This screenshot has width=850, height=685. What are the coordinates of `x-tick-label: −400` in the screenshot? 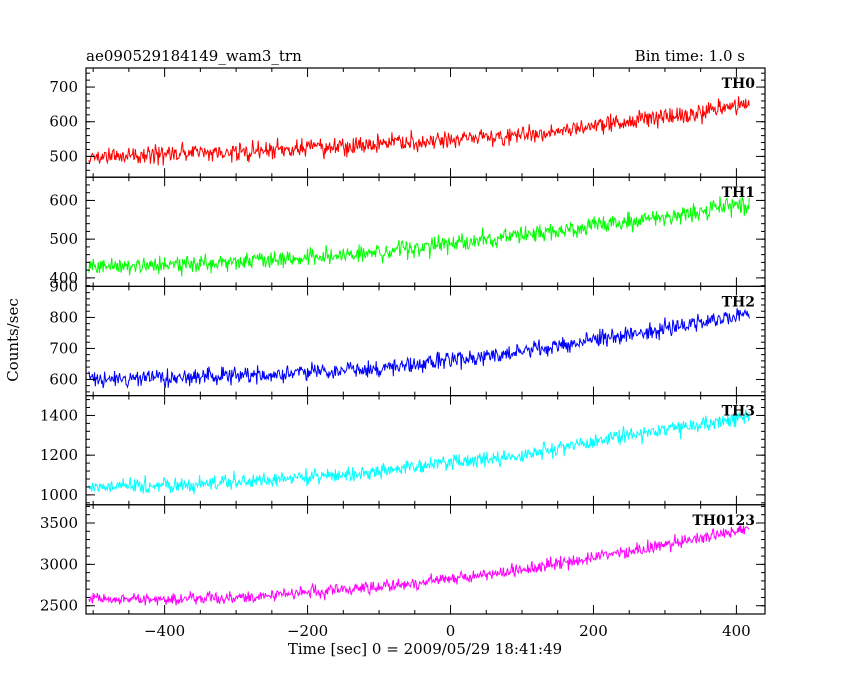 It's located at (164, 631).